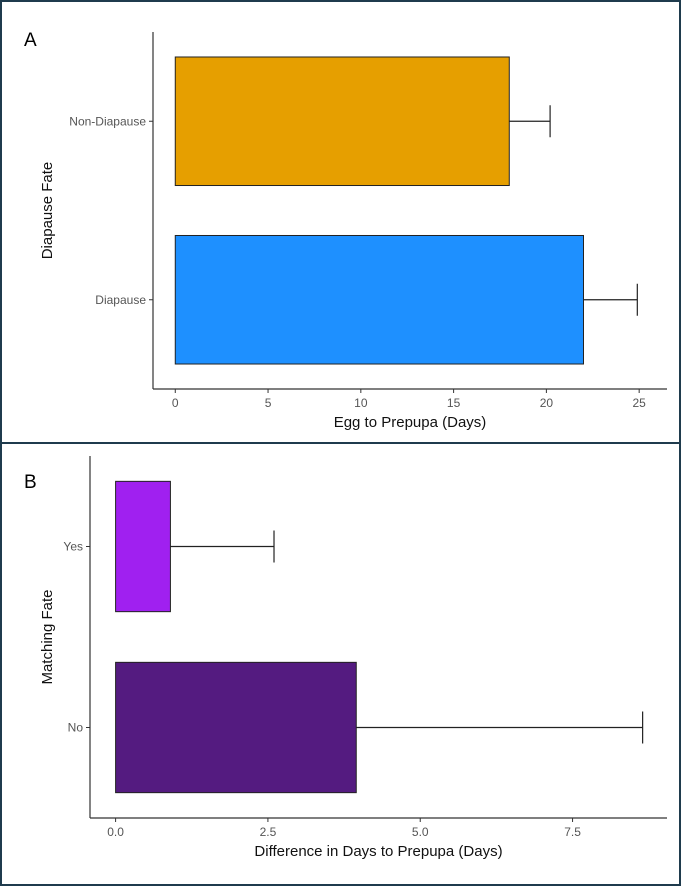  Describe the element at coordinates (47, 211) in the screenshot. I see `chart-a-y-axis-title: Diapause Fate` at that location.